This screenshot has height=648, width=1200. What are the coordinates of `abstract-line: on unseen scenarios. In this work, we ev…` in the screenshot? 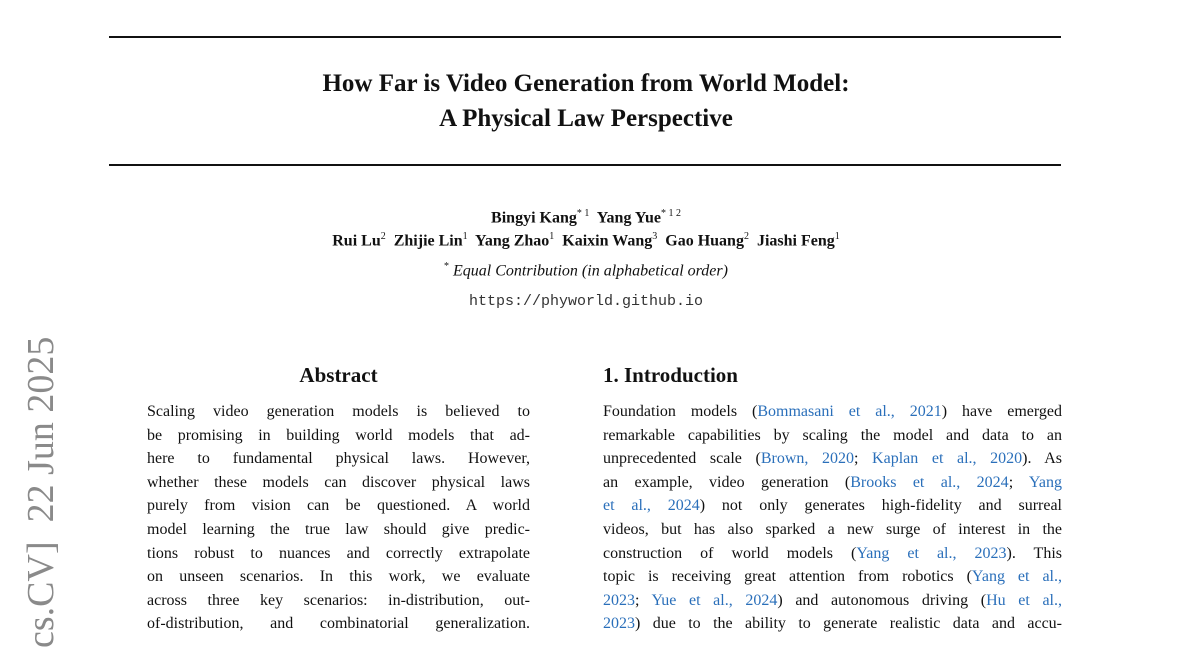 It's located at (338, 577).